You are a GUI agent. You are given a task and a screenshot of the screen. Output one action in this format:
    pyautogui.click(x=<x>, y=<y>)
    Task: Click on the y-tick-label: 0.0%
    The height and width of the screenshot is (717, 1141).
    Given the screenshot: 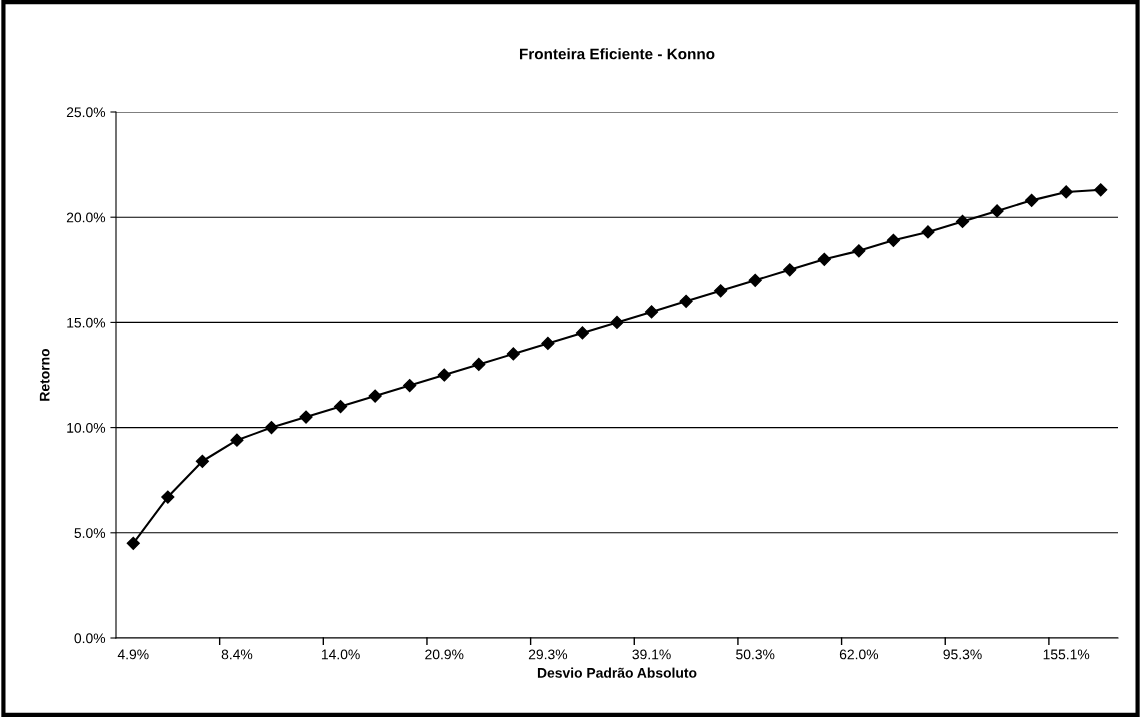 What is the action you would take?
    pyautogui.click(x=90, y=638)
    